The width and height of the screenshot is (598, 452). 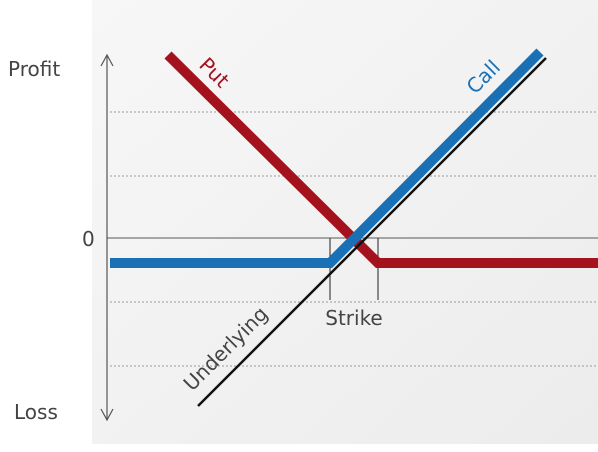 I want to click on vertical-axis, so click(x=107, y=237).